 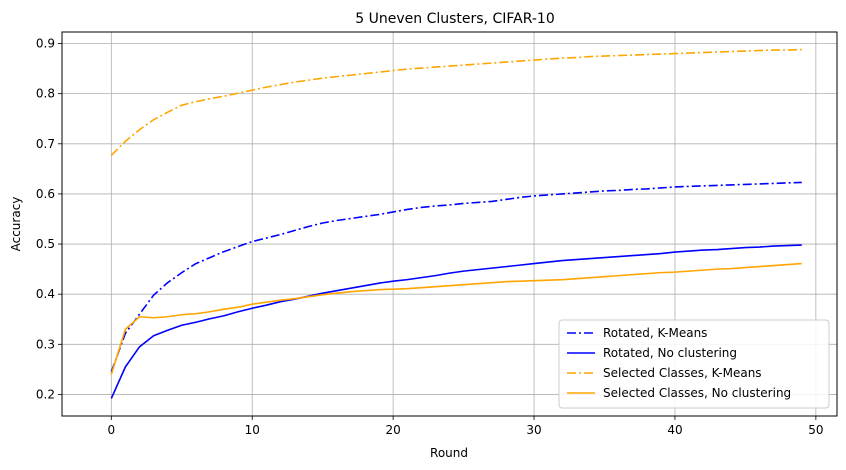 What do you see at coordinates (670, 353) in the screenshot?
I see `legend-label-2: Rotated, No clustering` at bounding box center [670, 353].